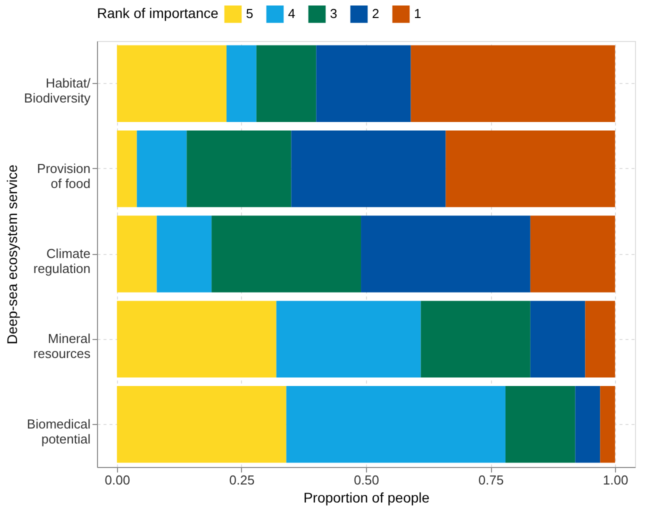 The height and width of the screenshot is (517, 647). What do you see at coordinates (491, 480) in the screenshot?
I see `x-tick-label: 0.75` at bounding box center [491, 480].